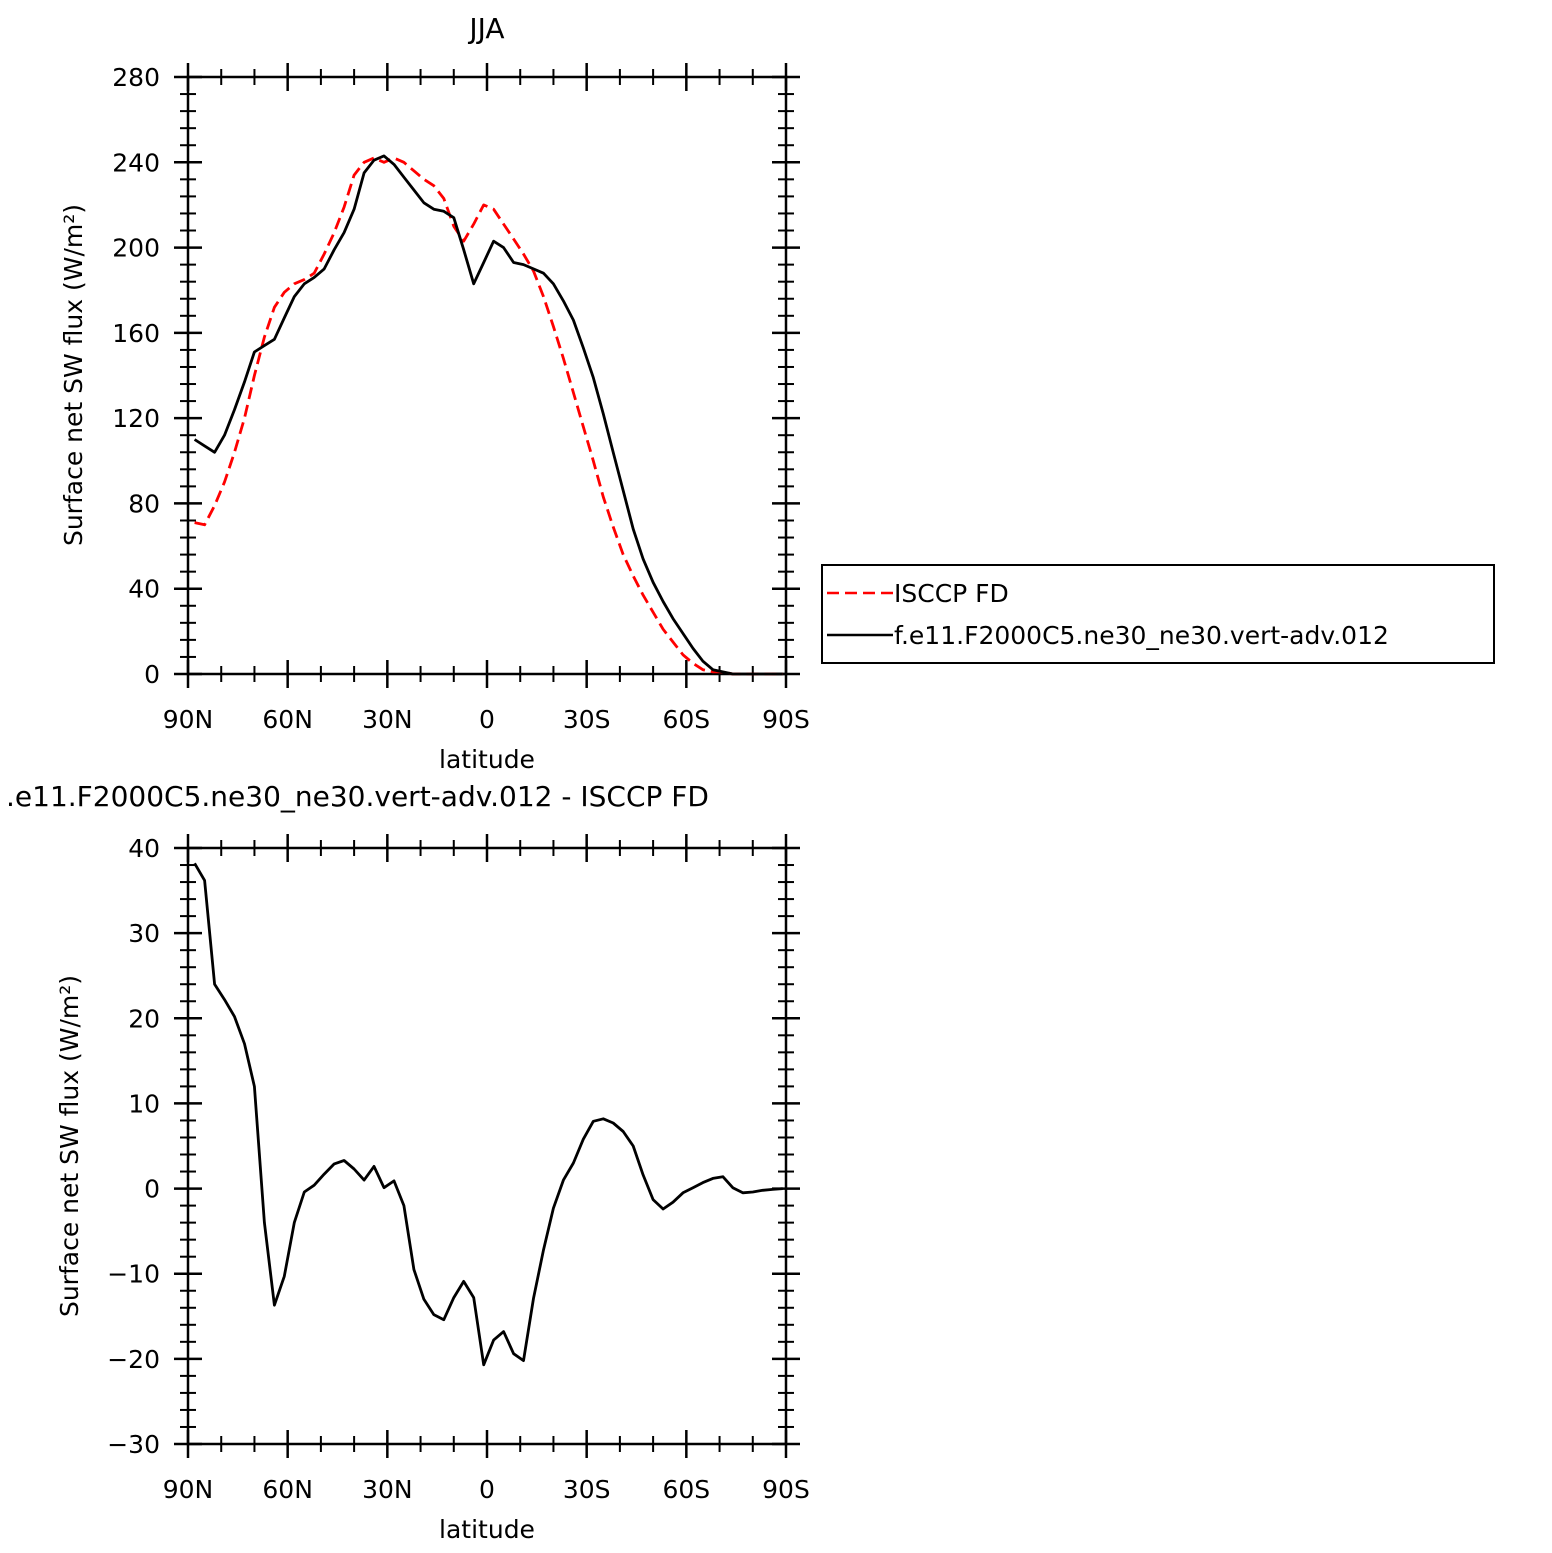  I want to click on top-series, so click(488, 415).